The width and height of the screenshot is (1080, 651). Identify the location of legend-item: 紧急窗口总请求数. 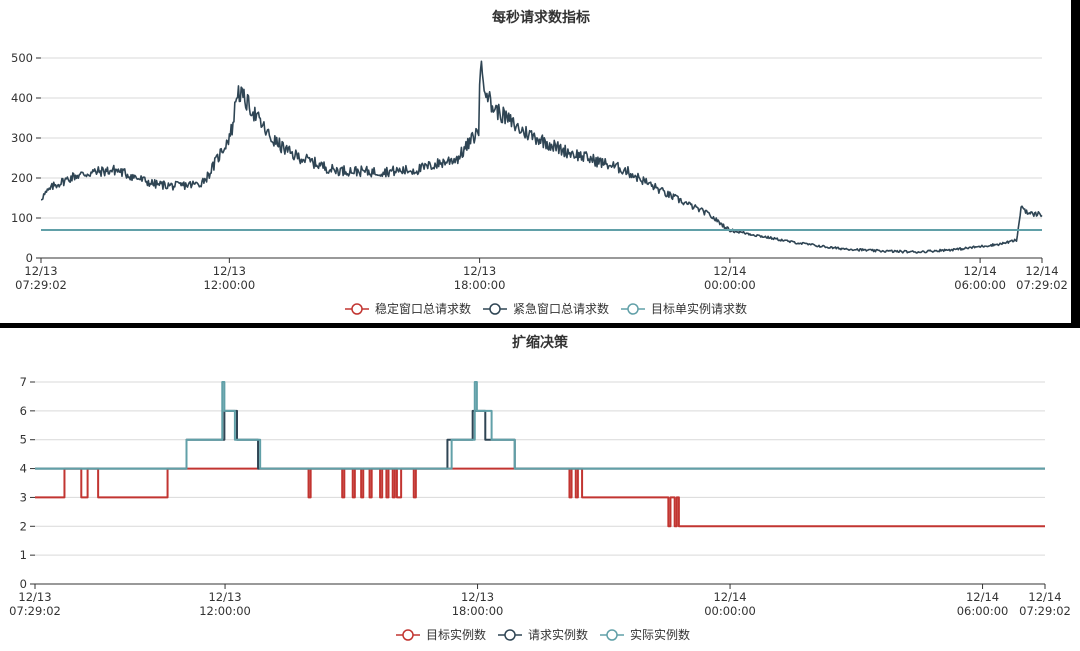
(546, 308).